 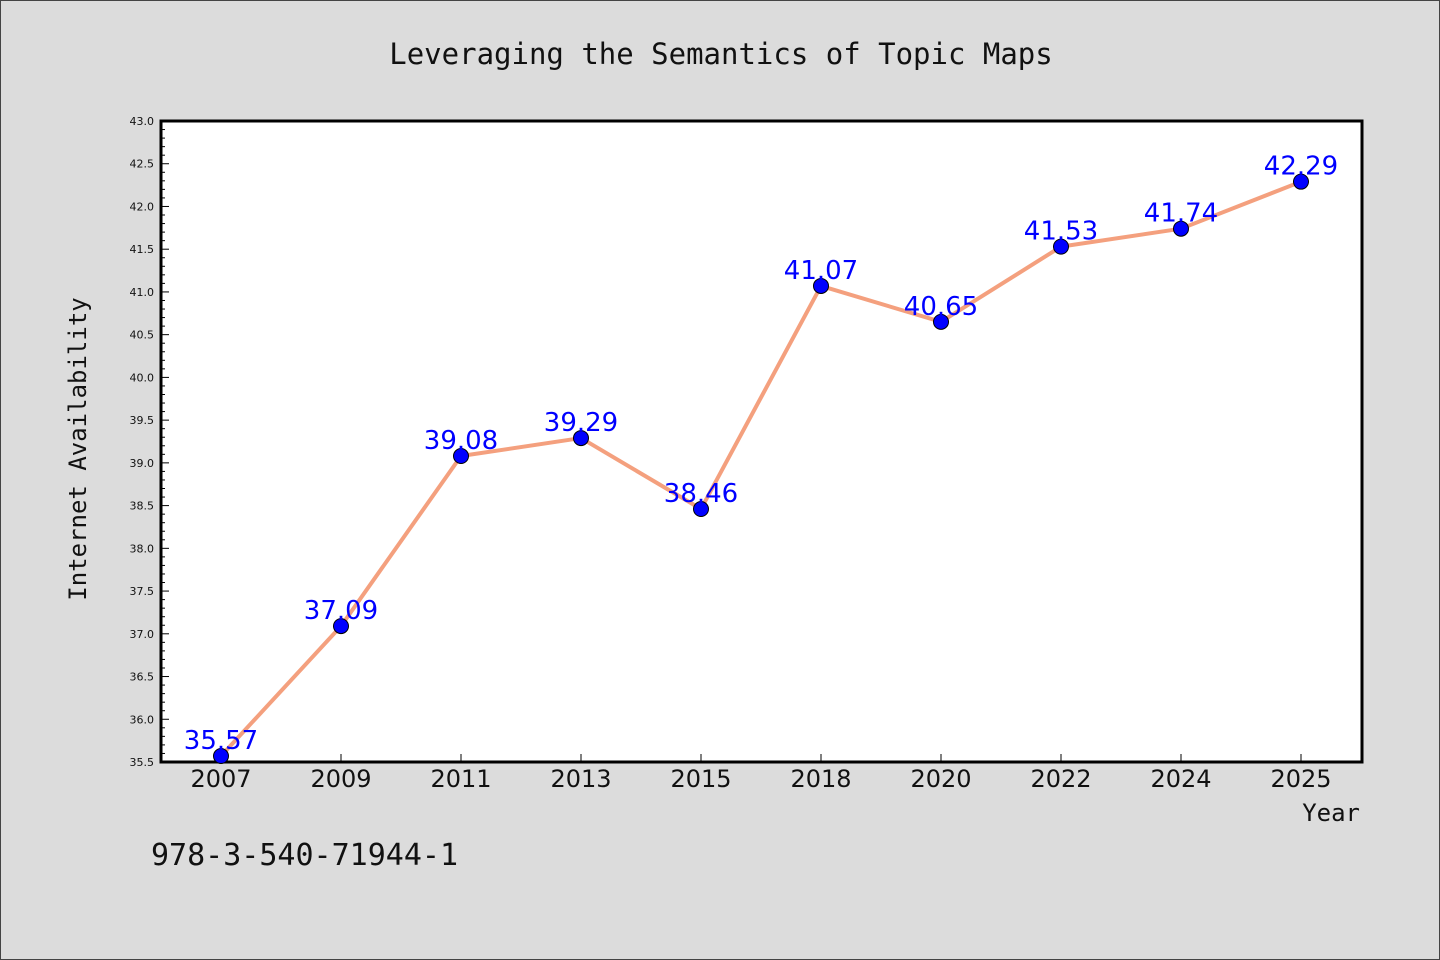 I want to click on y-tick-label: 42.0, so click(x=142, y=206).